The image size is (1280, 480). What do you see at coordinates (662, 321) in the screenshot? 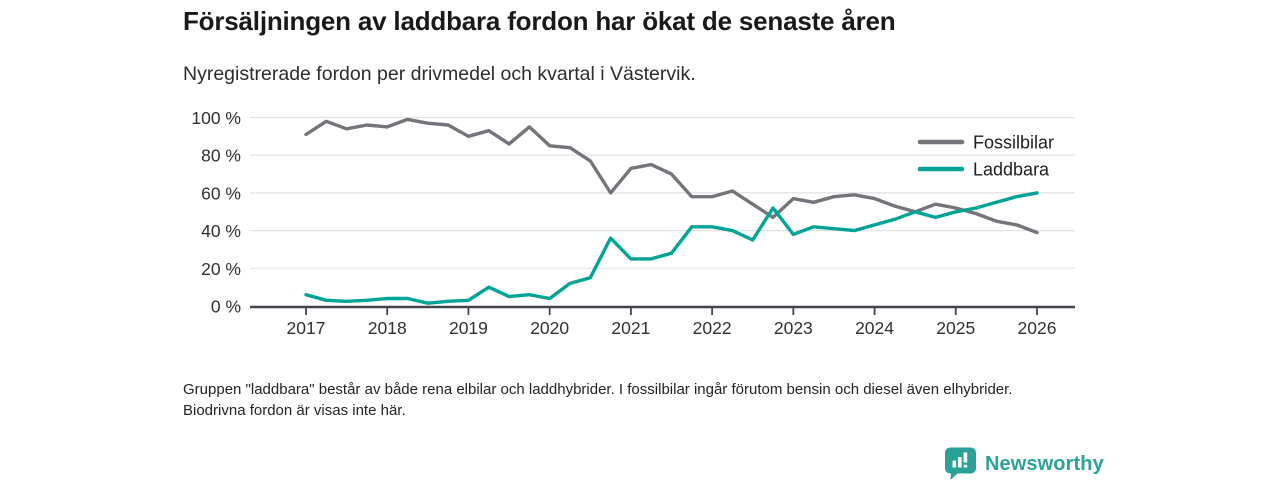
I see `x-axis: 2017 2018 2019 2020 2021 2022 2023 2024 2025 2026` at bounding box center [662, 321].